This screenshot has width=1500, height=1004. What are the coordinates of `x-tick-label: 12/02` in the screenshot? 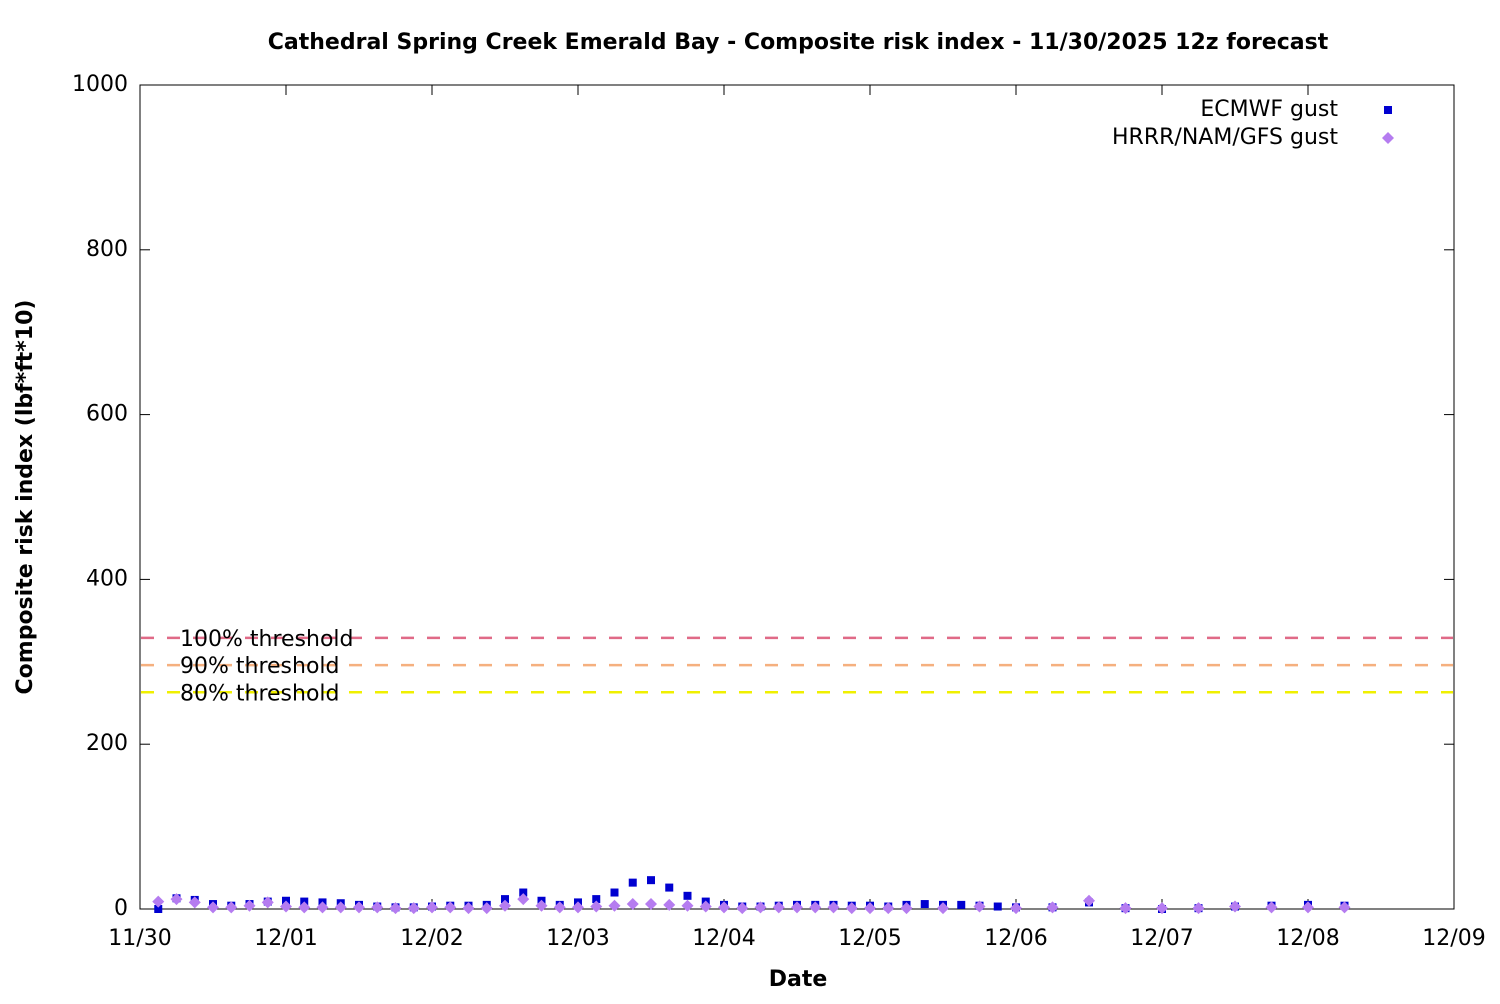 It's located at (431, 938).